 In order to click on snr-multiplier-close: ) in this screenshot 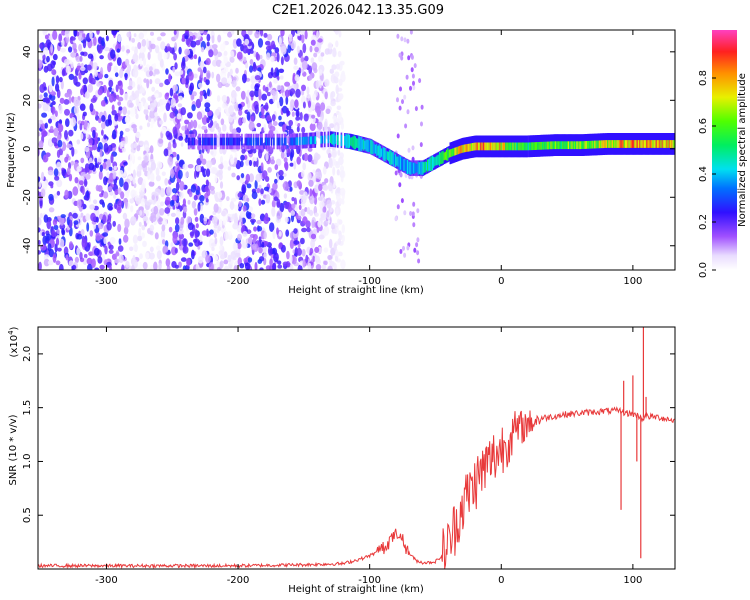, I will do `click(14, 328)`.